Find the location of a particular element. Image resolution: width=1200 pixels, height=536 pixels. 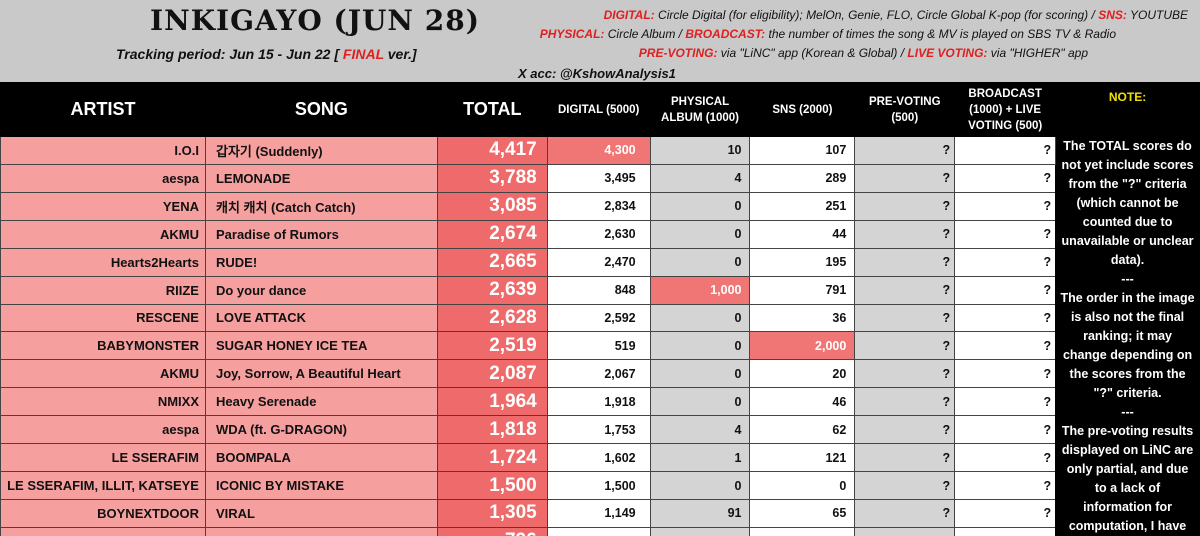

cell-digital: 2,470 is located at coordinates (598, 262).